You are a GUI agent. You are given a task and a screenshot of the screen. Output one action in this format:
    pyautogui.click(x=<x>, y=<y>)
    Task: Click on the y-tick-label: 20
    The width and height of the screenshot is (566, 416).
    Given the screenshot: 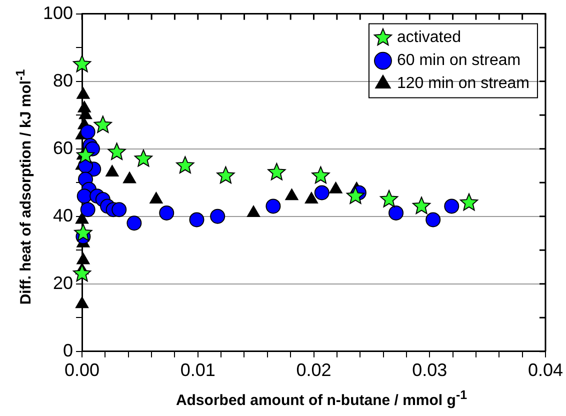 What is the action you would take?
    pyautogui.click(x=63, y=282)
    